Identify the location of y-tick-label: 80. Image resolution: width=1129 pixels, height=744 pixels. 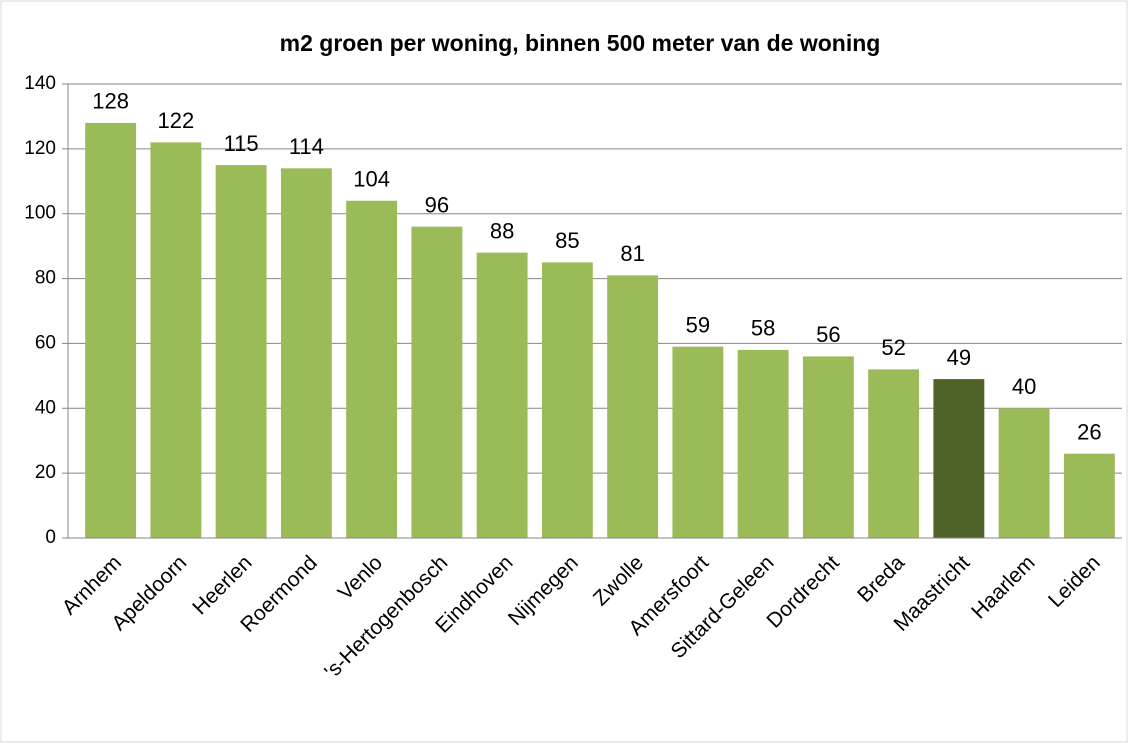
(45, 278).